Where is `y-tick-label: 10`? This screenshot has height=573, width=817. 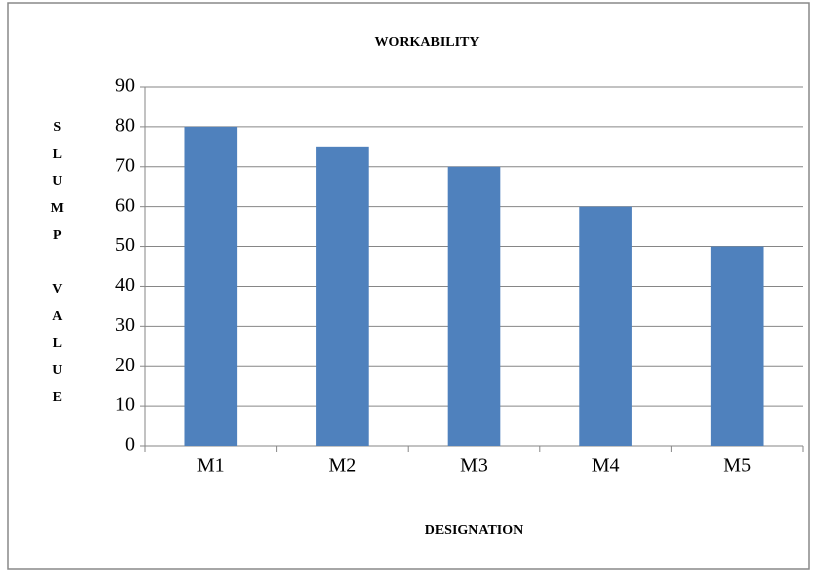
y-tick-label: 10 is located at coordinates (125, 405).